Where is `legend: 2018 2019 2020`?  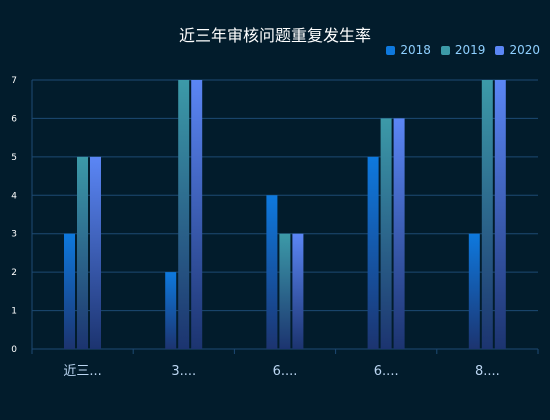 legend: 2018 2019 2020 is located at coordinates (463, 50).